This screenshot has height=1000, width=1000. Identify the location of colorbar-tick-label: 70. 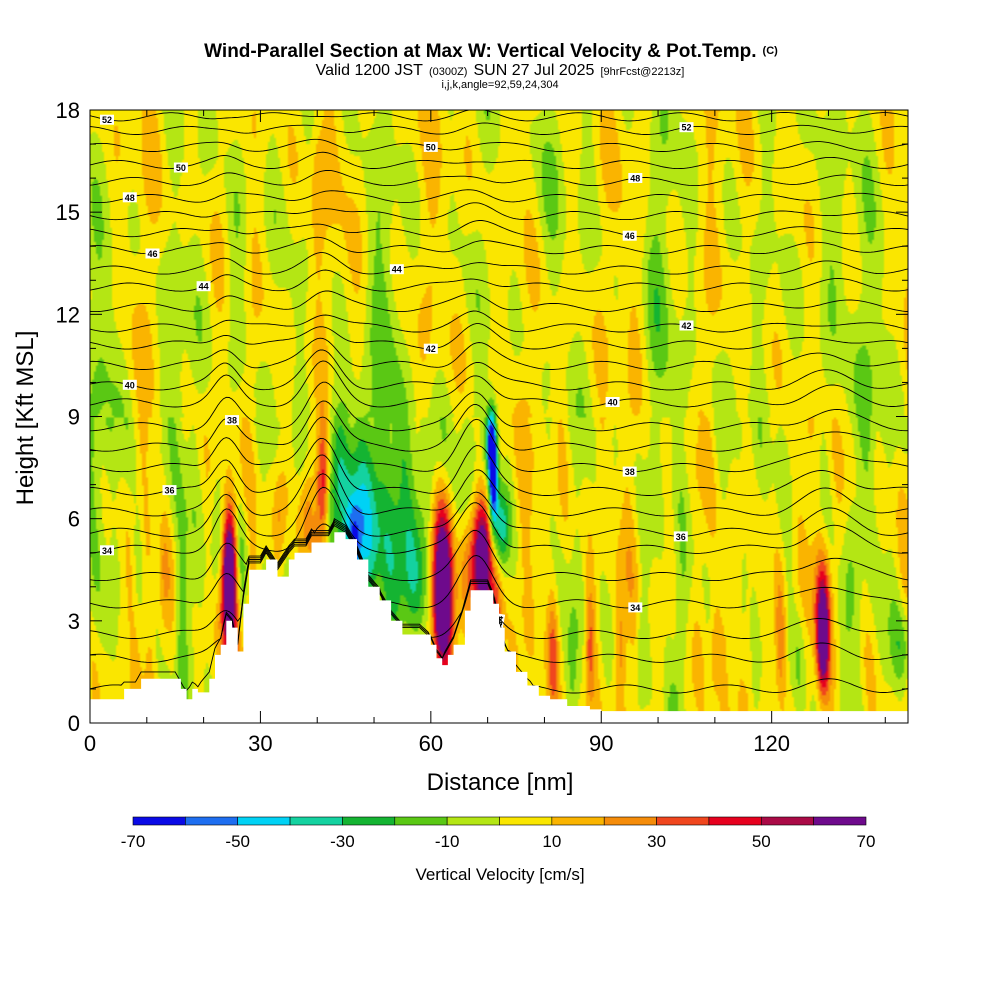
(866, 841).